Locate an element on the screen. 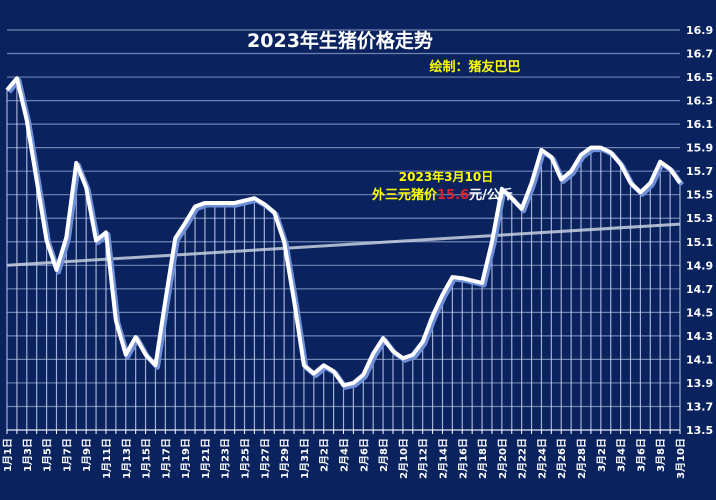 The height and width of the screenshot is (500, 716). x-tick-label: 1月29日 is located at coordinates (285, 458).